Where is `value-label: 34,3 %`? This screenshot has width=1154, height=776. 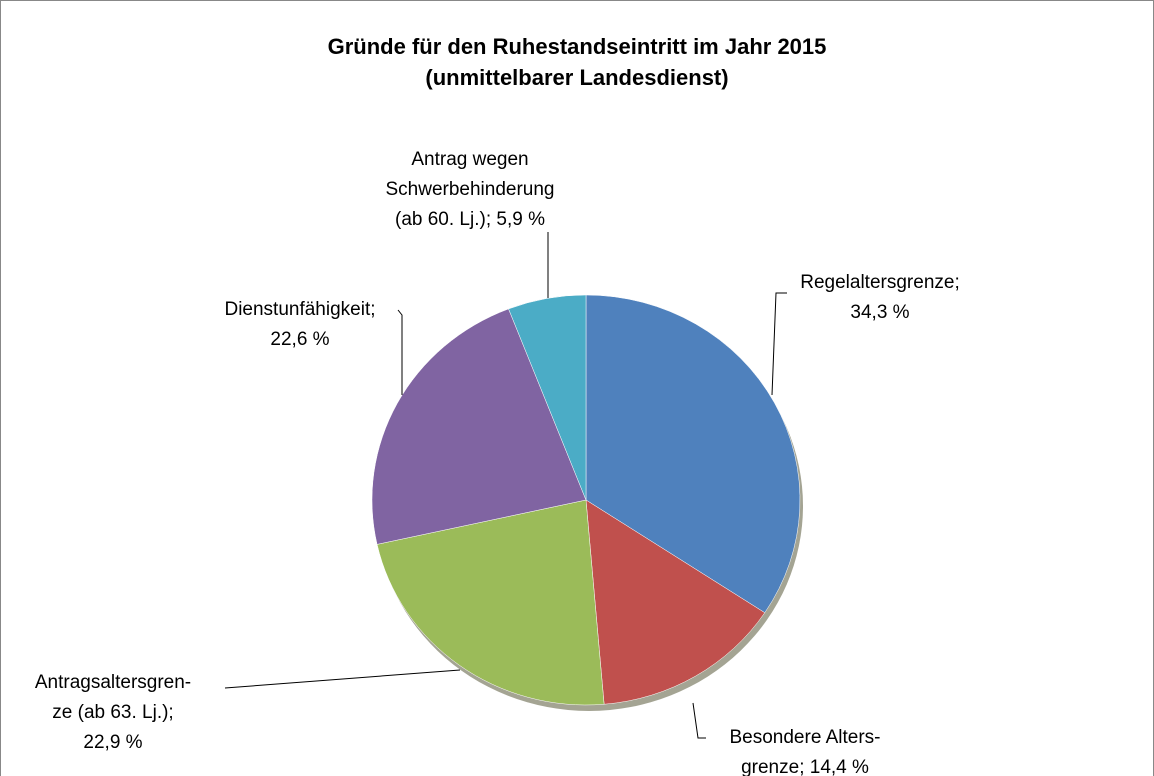
value-label: 34,3 % is located at coordinates (880, 312).